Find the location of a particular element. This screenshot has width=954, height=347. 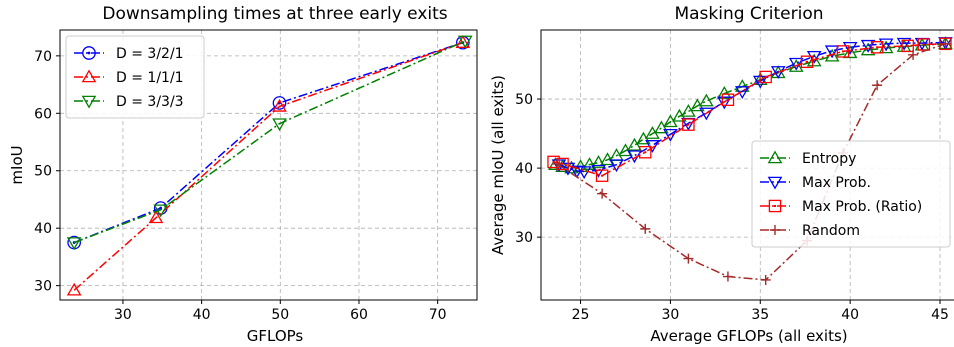

right-legend-item-max-prob-ratio: Max Prob. (Ratio) is located at coordinates (841, 207).